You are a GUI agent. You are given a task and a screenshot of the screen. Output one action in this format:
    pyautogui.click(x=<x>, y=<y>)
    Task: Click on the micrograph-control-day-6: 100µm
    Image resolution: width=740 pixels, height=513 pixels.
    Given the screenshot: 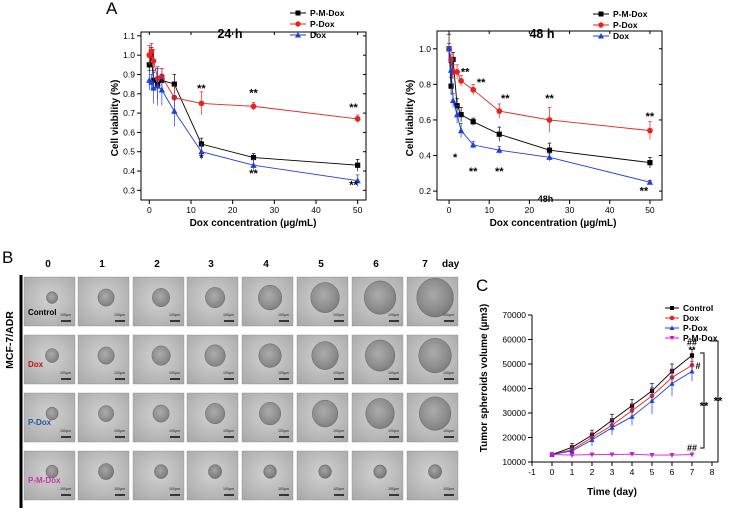 What is the action you would take?
    pyautogui.click(x=377, y=301)
    